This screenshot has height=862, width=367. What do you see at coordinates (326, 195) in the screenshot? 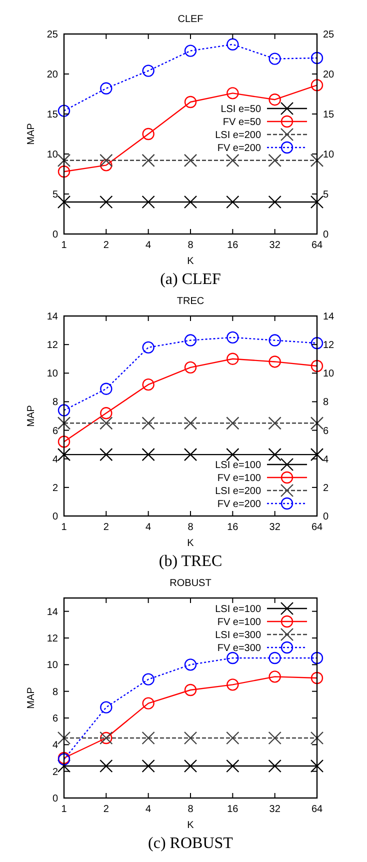
I see `y2-tick-label: 5` at bounding box center [326, 195].